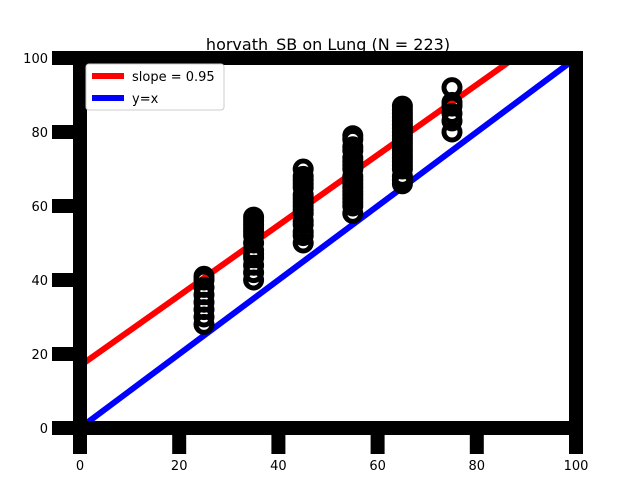 This screenshot has height=480, width=640. What do you see at coordinates (39, 281) in the screenshot?
I see `y-tick-label: 40` at bounding box center [39, 281].